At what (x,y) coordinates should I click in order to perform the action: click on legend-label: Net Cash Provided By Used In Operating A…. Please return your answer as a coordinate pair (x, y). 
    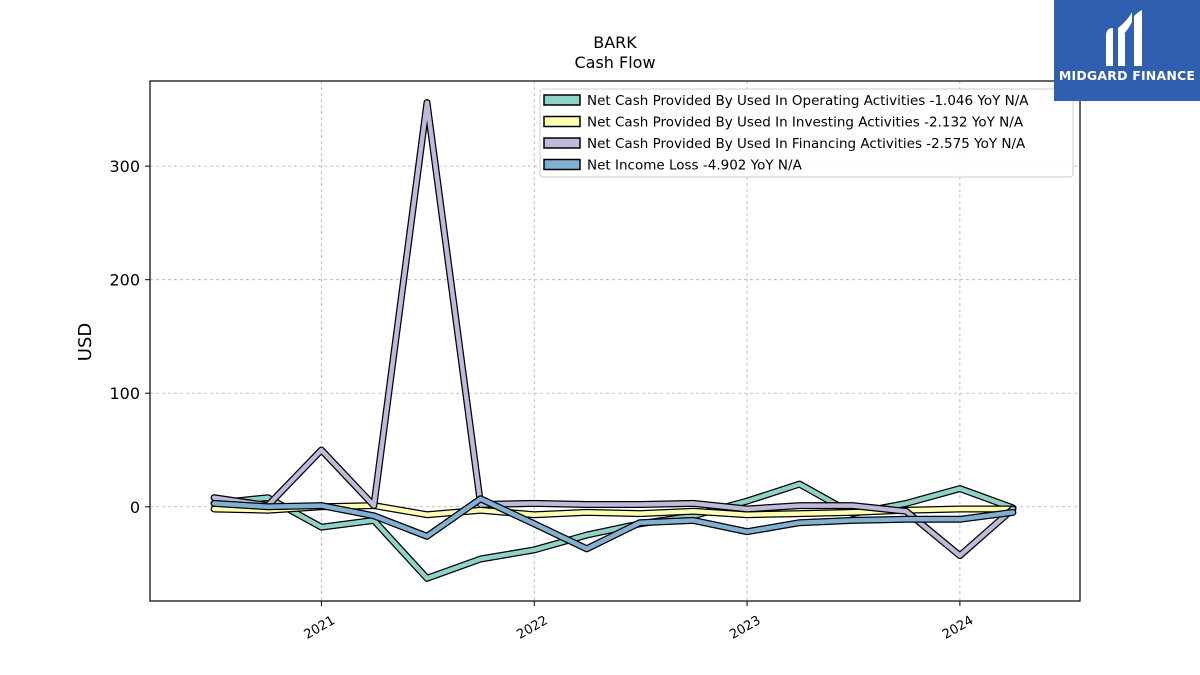
    Looking at the image, I should click on (808, 101).